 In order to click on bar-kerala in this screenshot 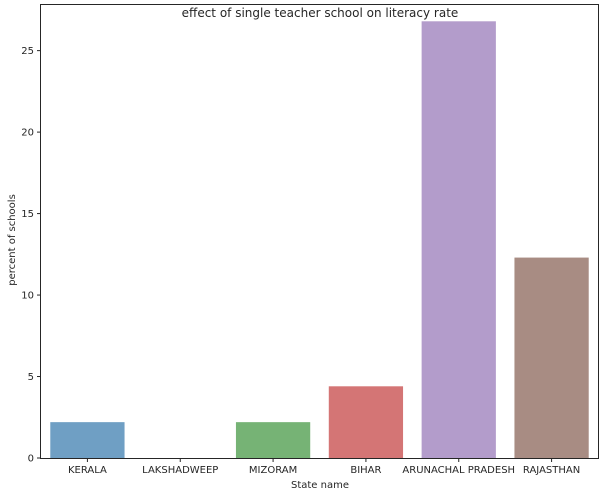, I will do `click(87, 440)`.